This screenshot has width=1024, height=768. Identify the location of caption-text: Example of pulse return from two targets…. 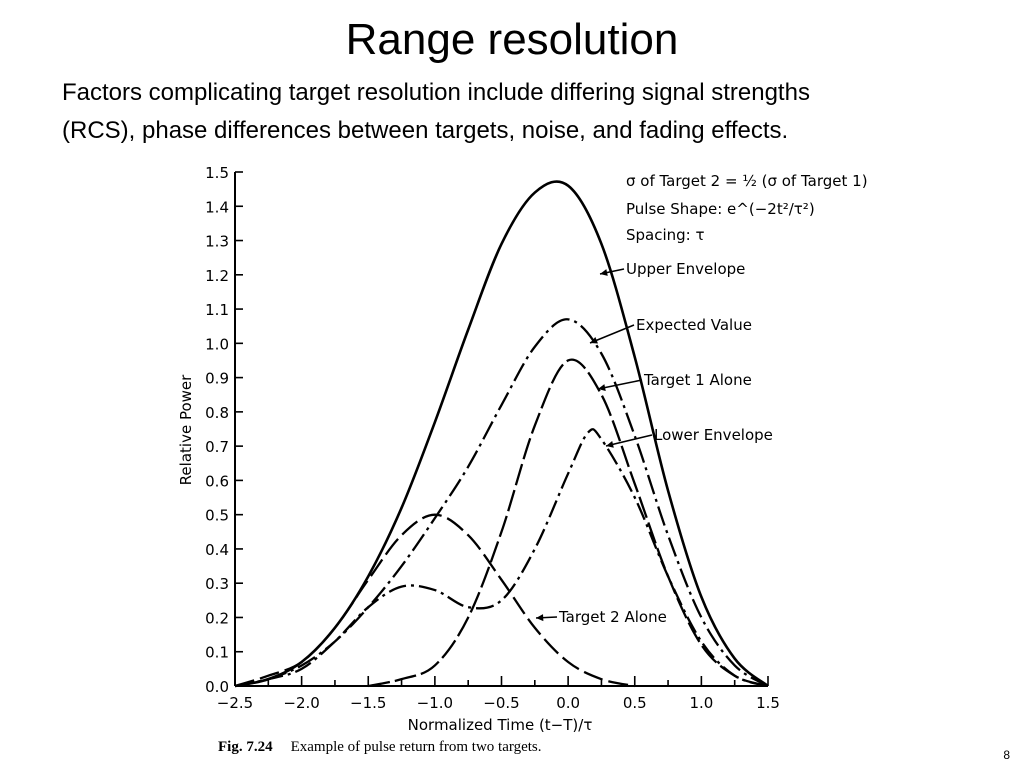
(416, 747).